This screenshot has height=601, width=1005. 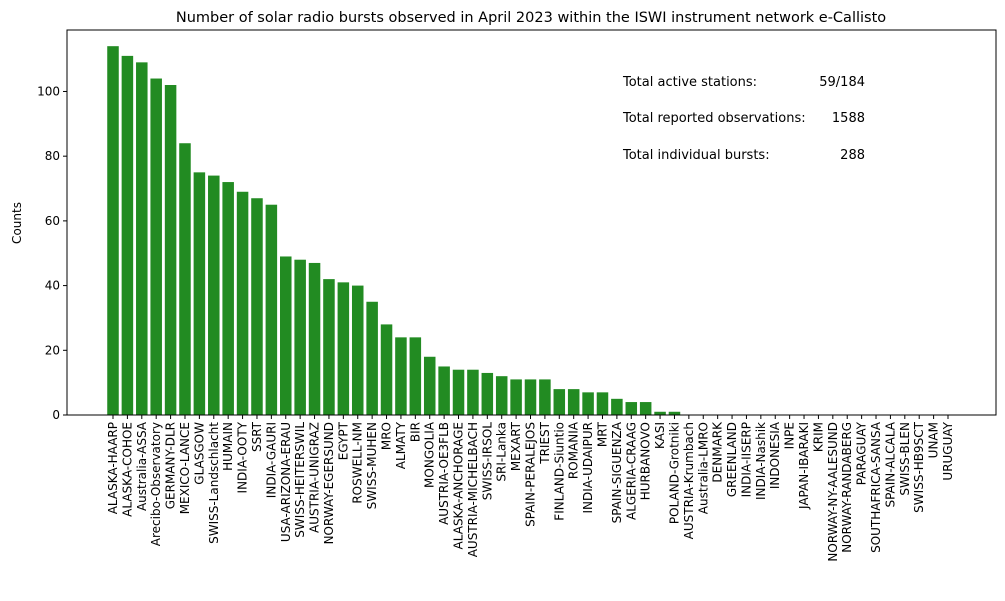 I want to click on annotation-label-2: Total individual bursts:, so click(x=696, y=155).